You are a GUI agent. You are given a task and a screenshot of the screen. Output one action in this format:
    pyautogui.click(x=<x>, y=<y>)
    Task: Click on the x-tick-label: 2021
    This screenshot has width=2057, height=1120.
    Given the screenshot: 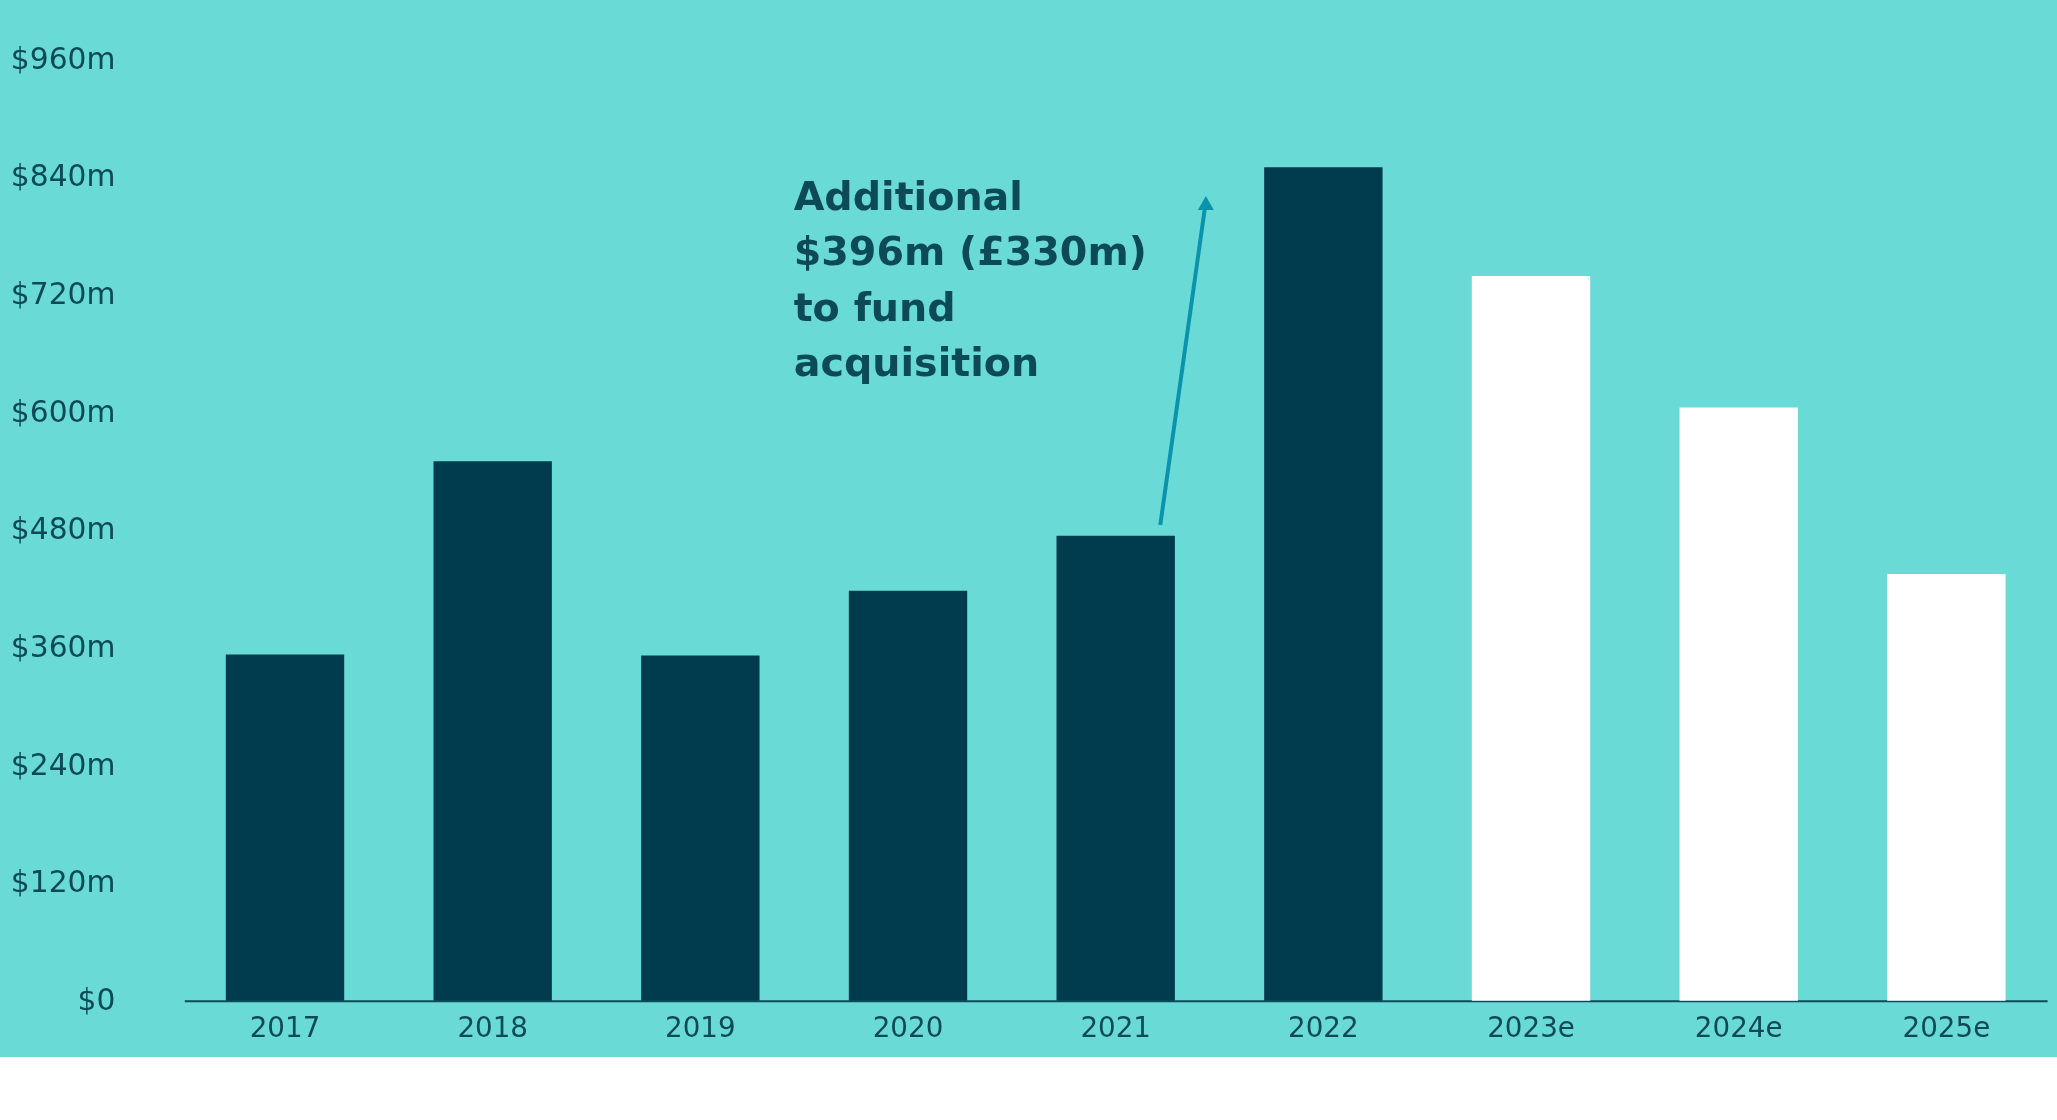 What is the action you would take?
    pyautogui.click(x=1115, y=1027)
    